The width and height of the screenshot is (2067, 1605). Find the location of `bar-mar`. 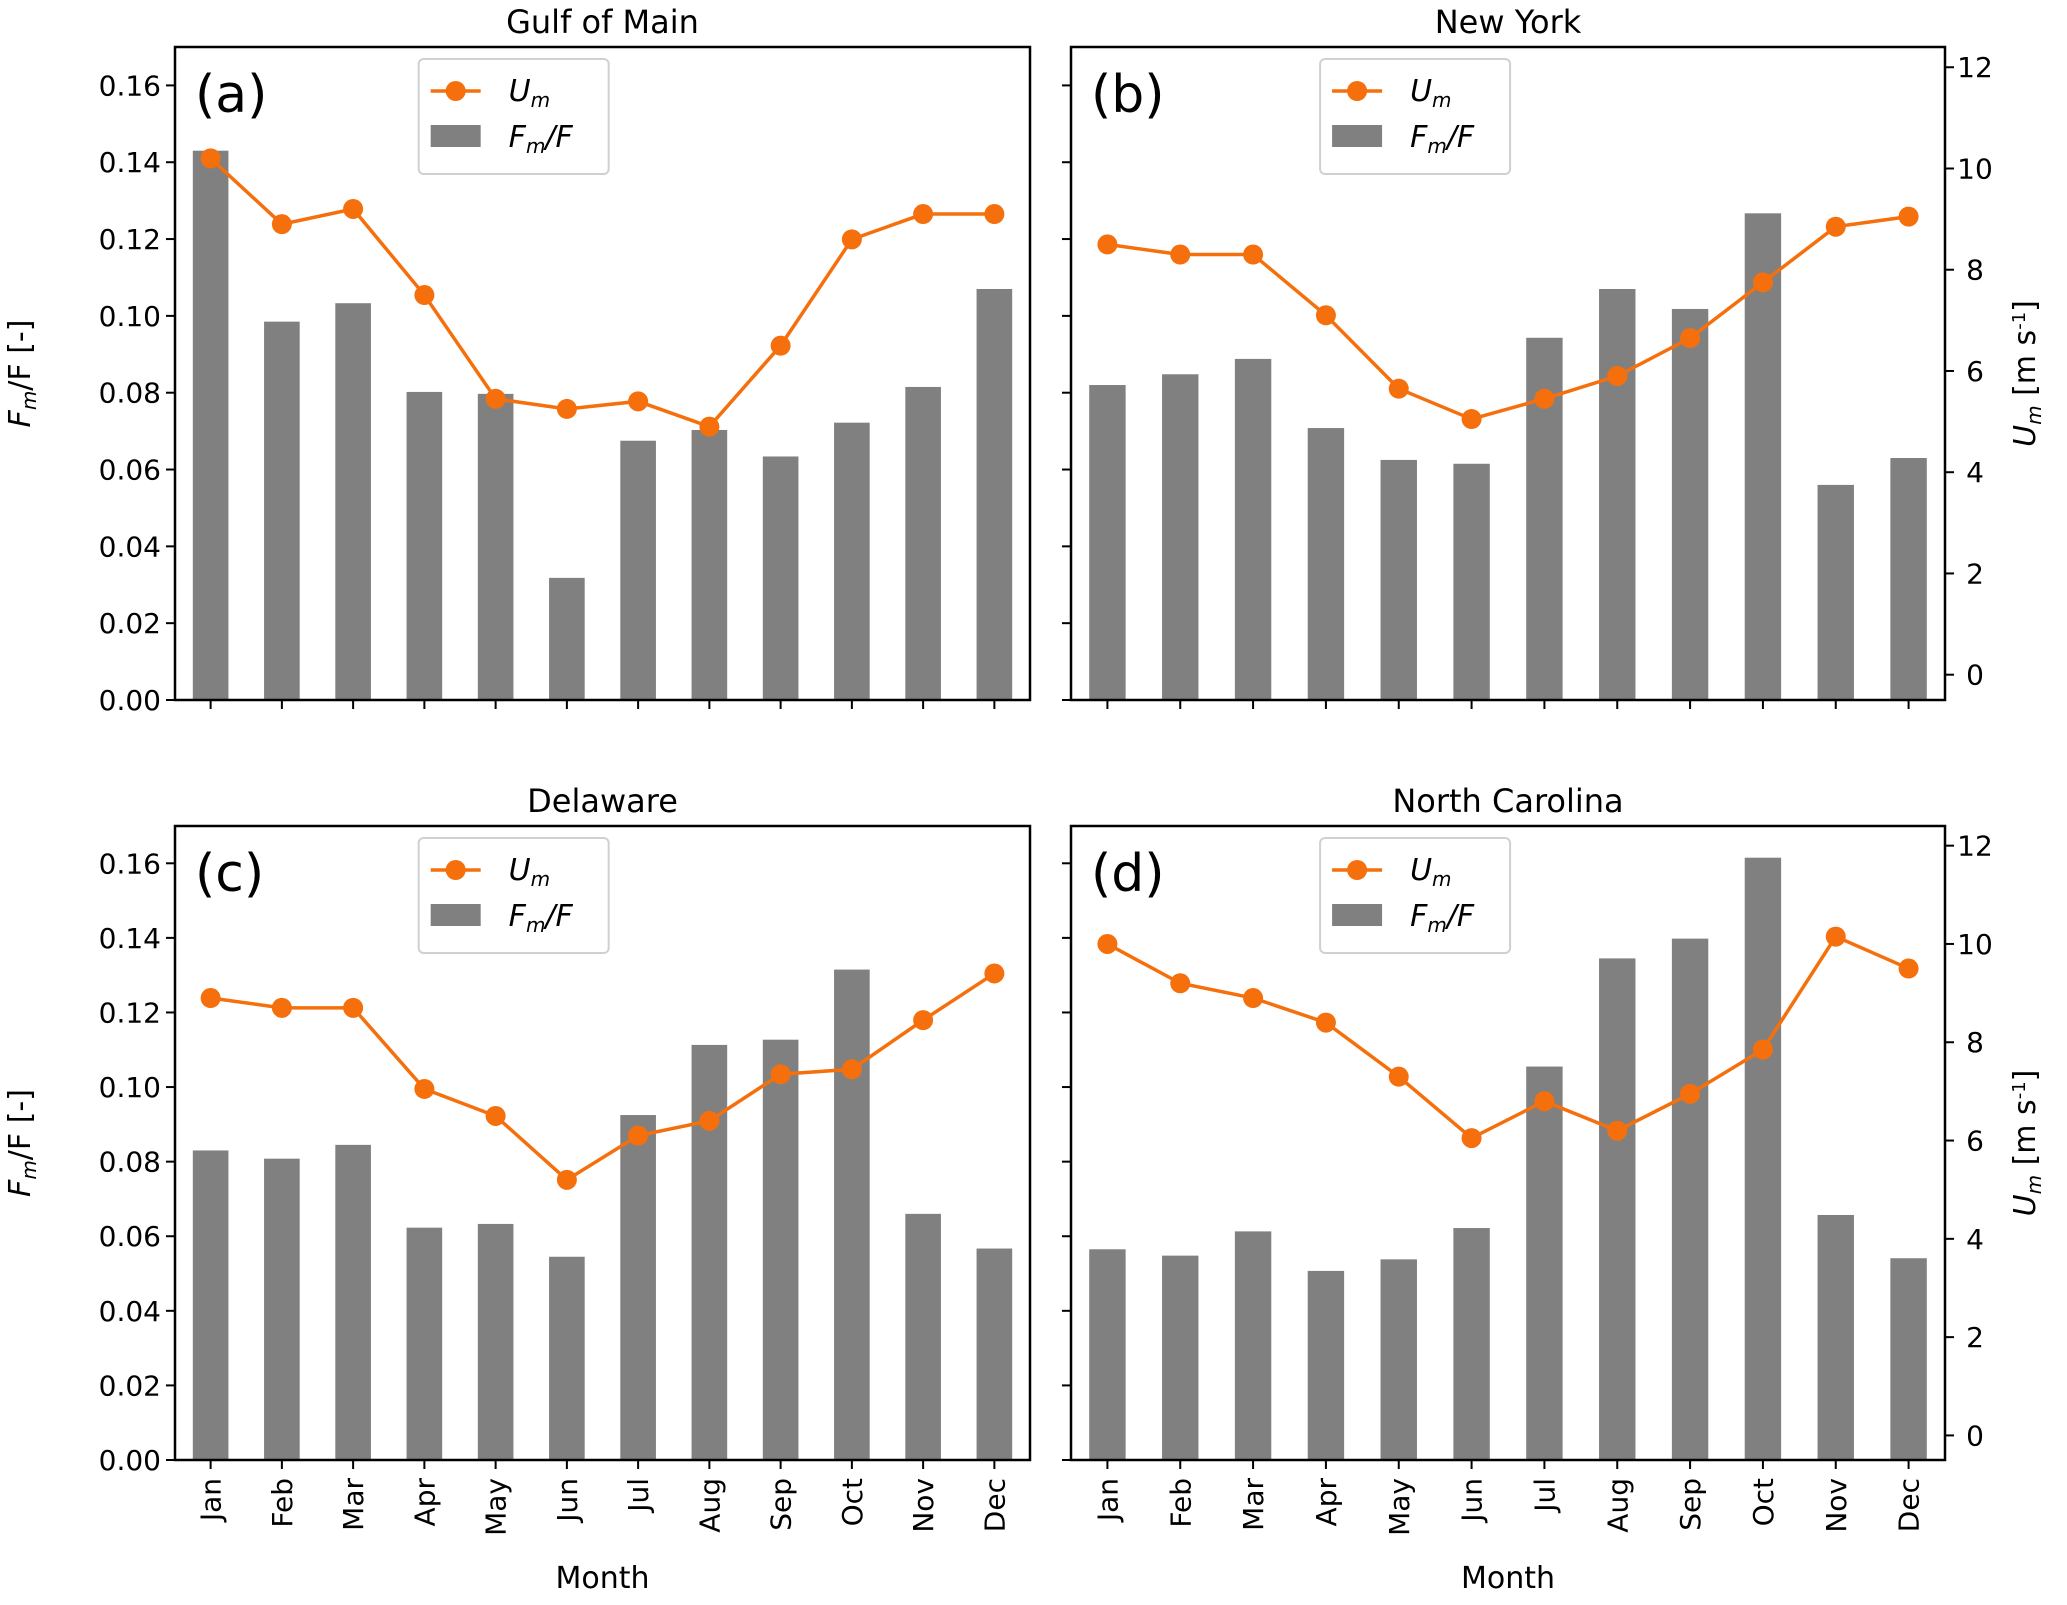

bar-mar is located at coordinates (353, 501).